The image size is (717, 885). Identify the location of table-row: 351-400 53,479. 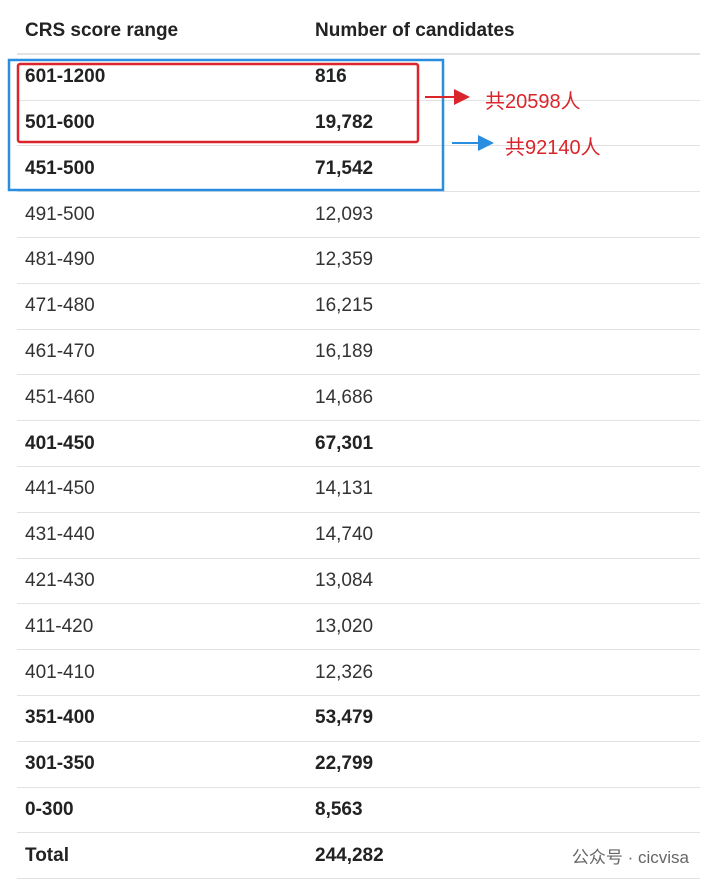
(358, 719).